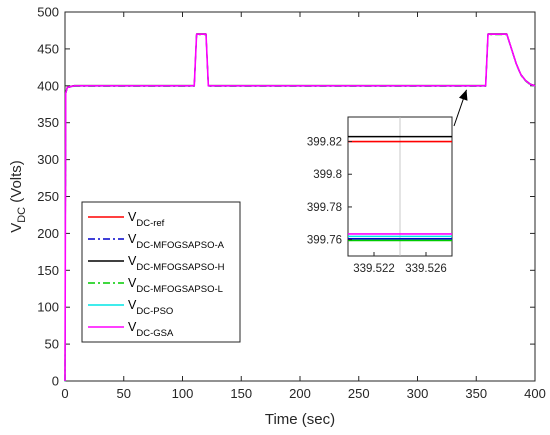 The width and height of the screenshot is (550, 435). I want to click on y-tick-label: 350, so click(48, 122).